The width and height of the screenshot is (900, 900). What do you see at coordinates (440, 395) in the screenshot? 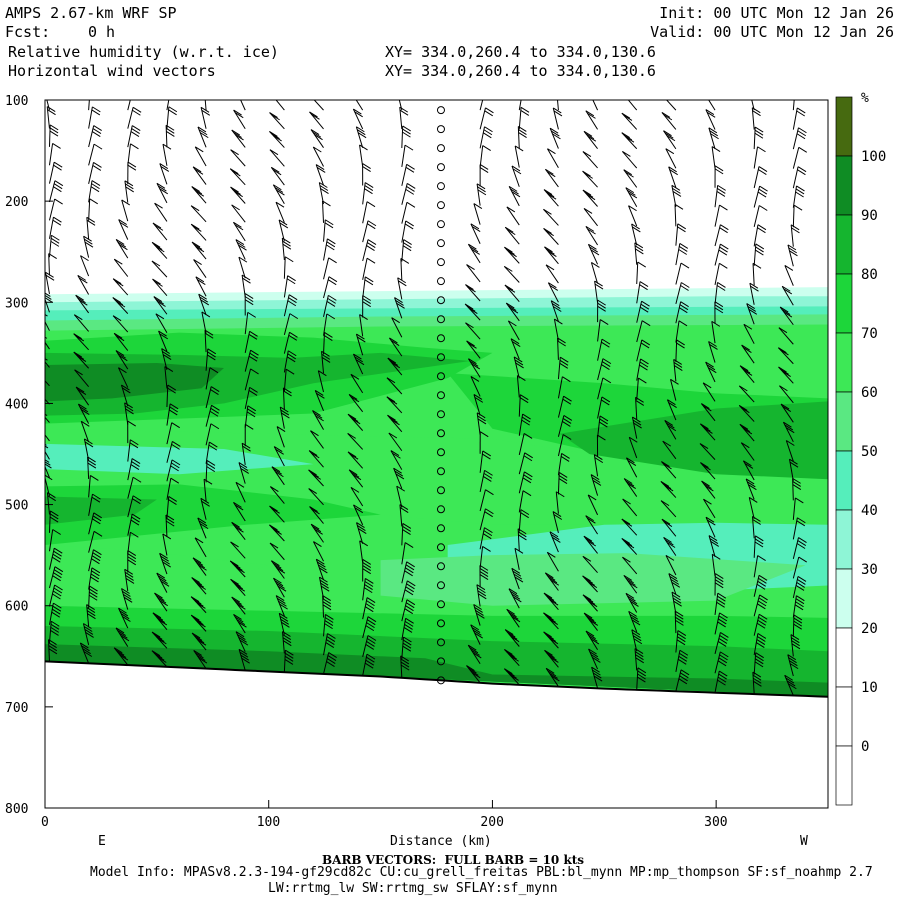
I see `calm-wind-circle` at bounding box center [440, 395].